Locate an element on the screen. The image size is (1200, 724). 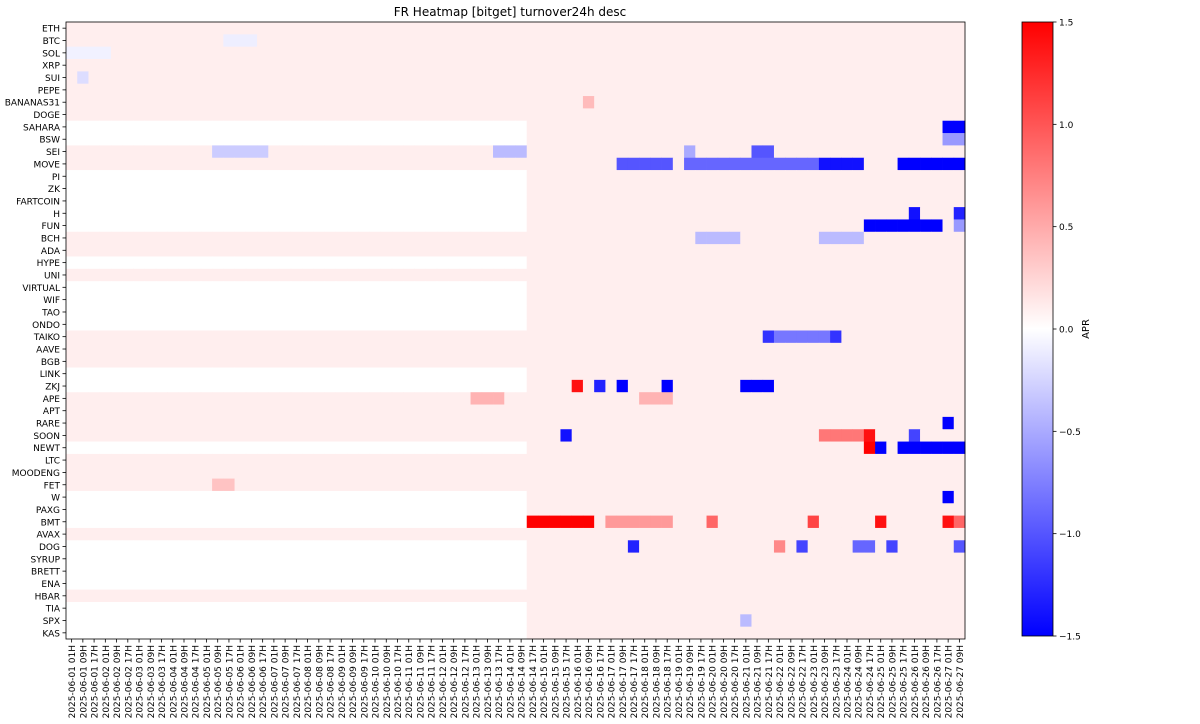
y-tick-label: KAS is located at coordinates (51, 634).